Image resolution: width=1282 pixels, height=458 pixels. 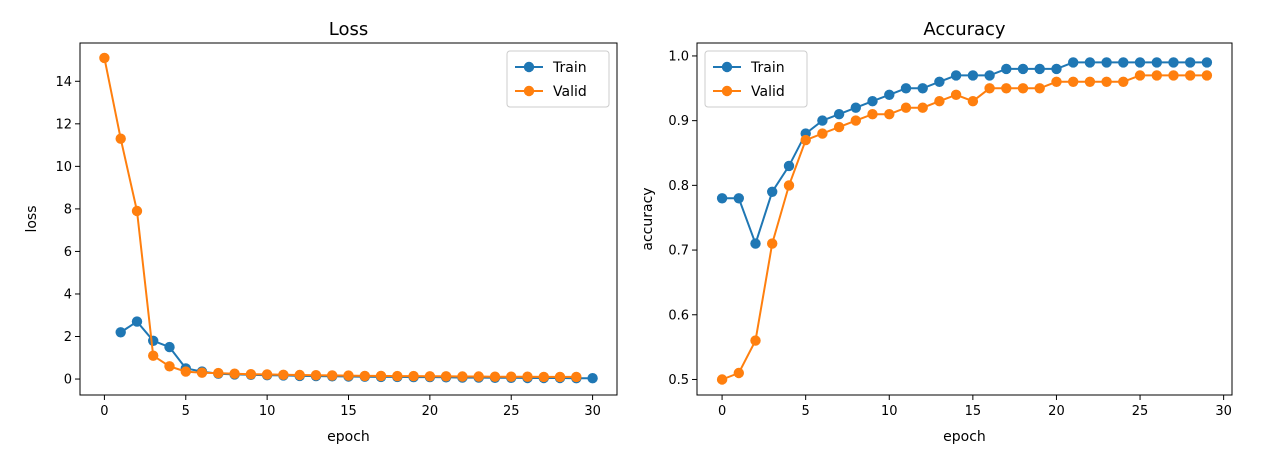 What do you see at coordinates (678, 251) in the screenshot?
I see `y-tick-label: 0.7` at bounding box center [678, 251].